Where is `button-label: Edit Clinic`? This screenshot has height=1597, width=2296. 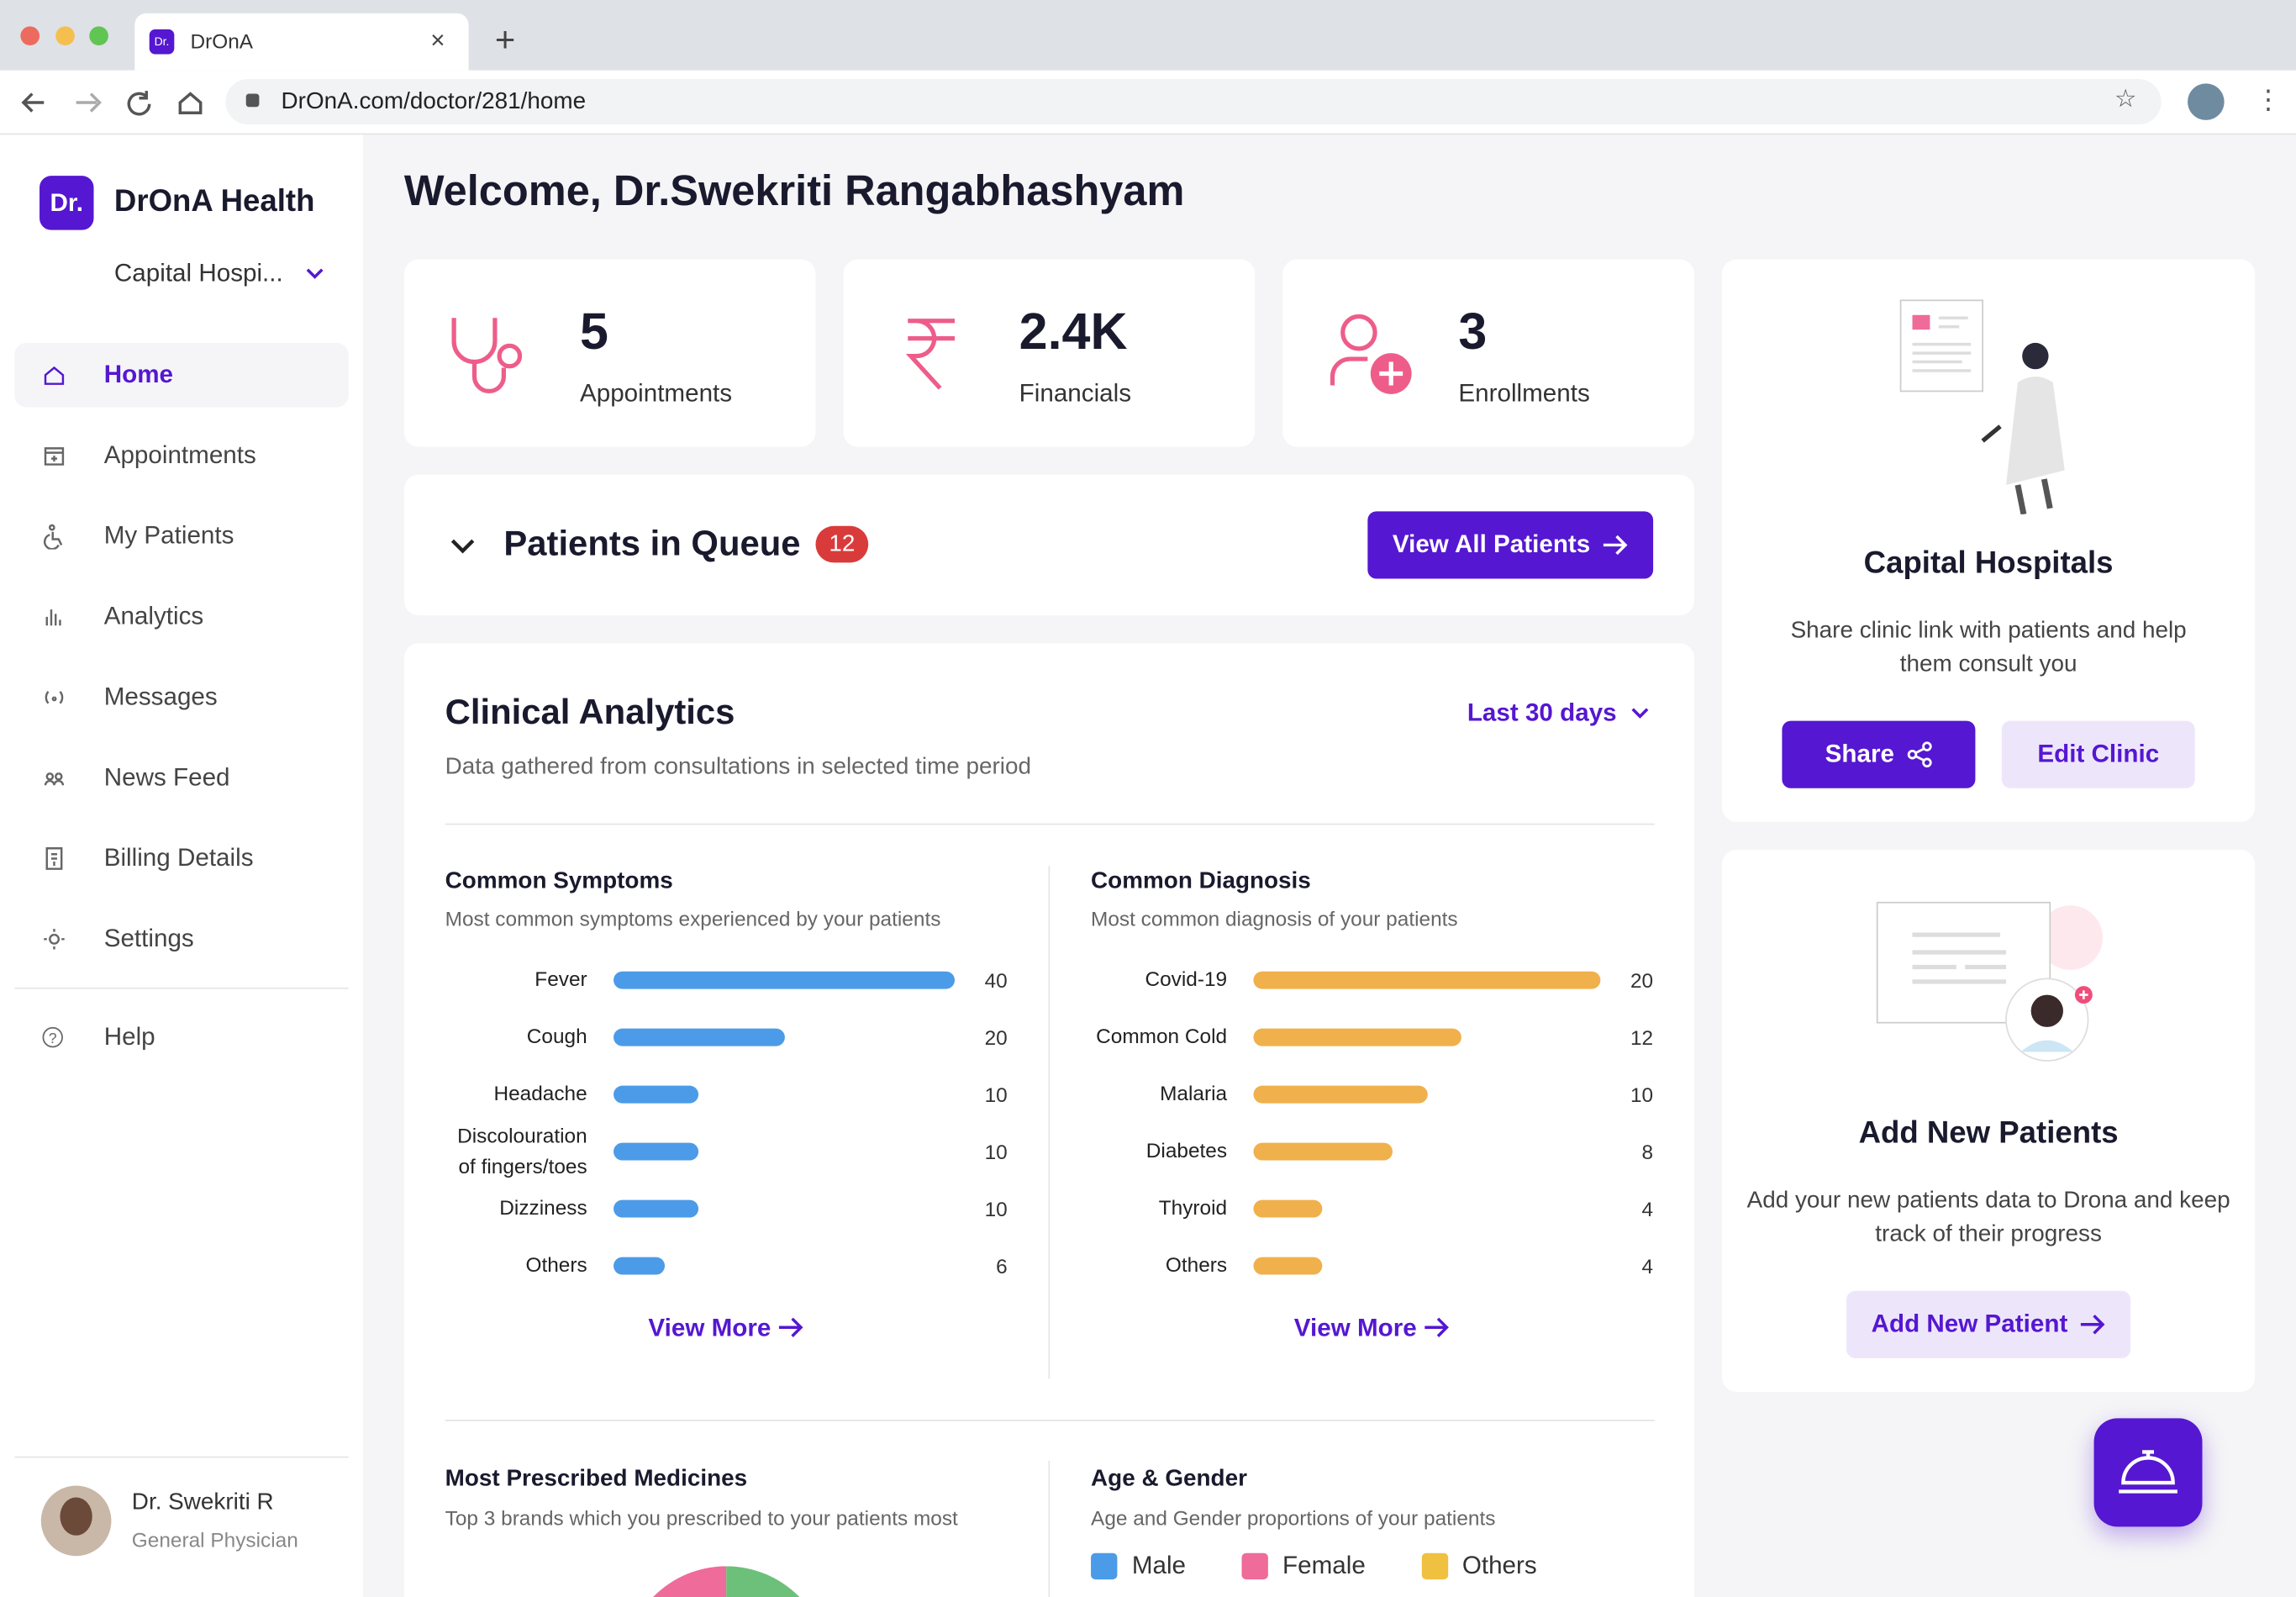
button-label: Edit Clinic is located at coordinates (2098, 754).